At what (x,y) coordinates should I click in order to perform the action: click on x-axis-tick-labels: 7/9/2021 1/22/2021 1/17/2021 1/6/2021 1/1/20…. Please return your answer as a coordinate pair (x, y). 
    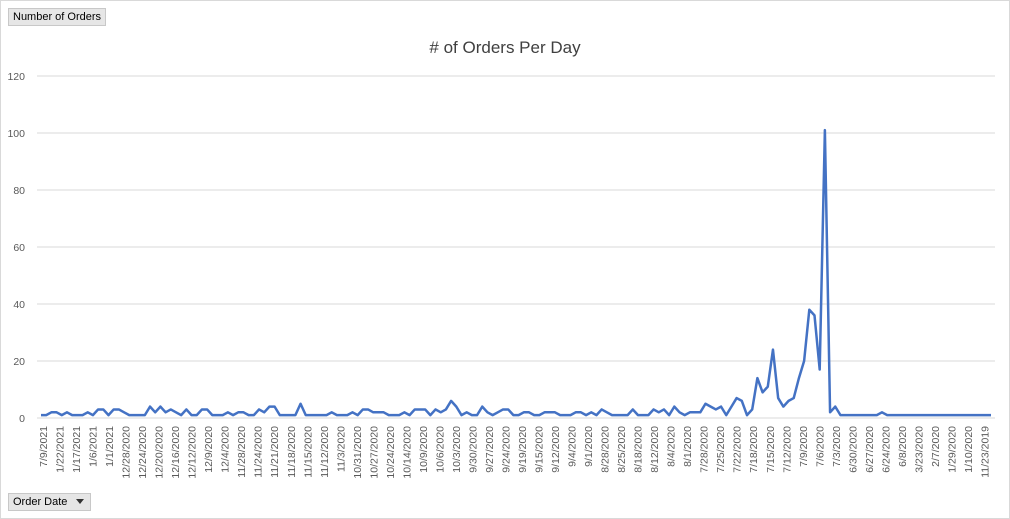
    Looking at the image, I should click on (514, 452).